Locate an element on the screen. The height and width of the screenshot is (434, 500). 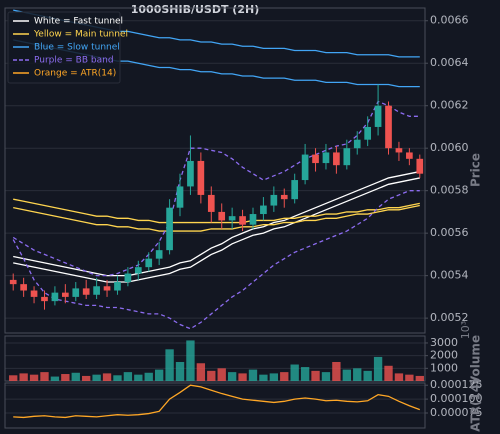
chart-title: 1000SHIB/USDT (2H) is located at coordinates (195, 9).